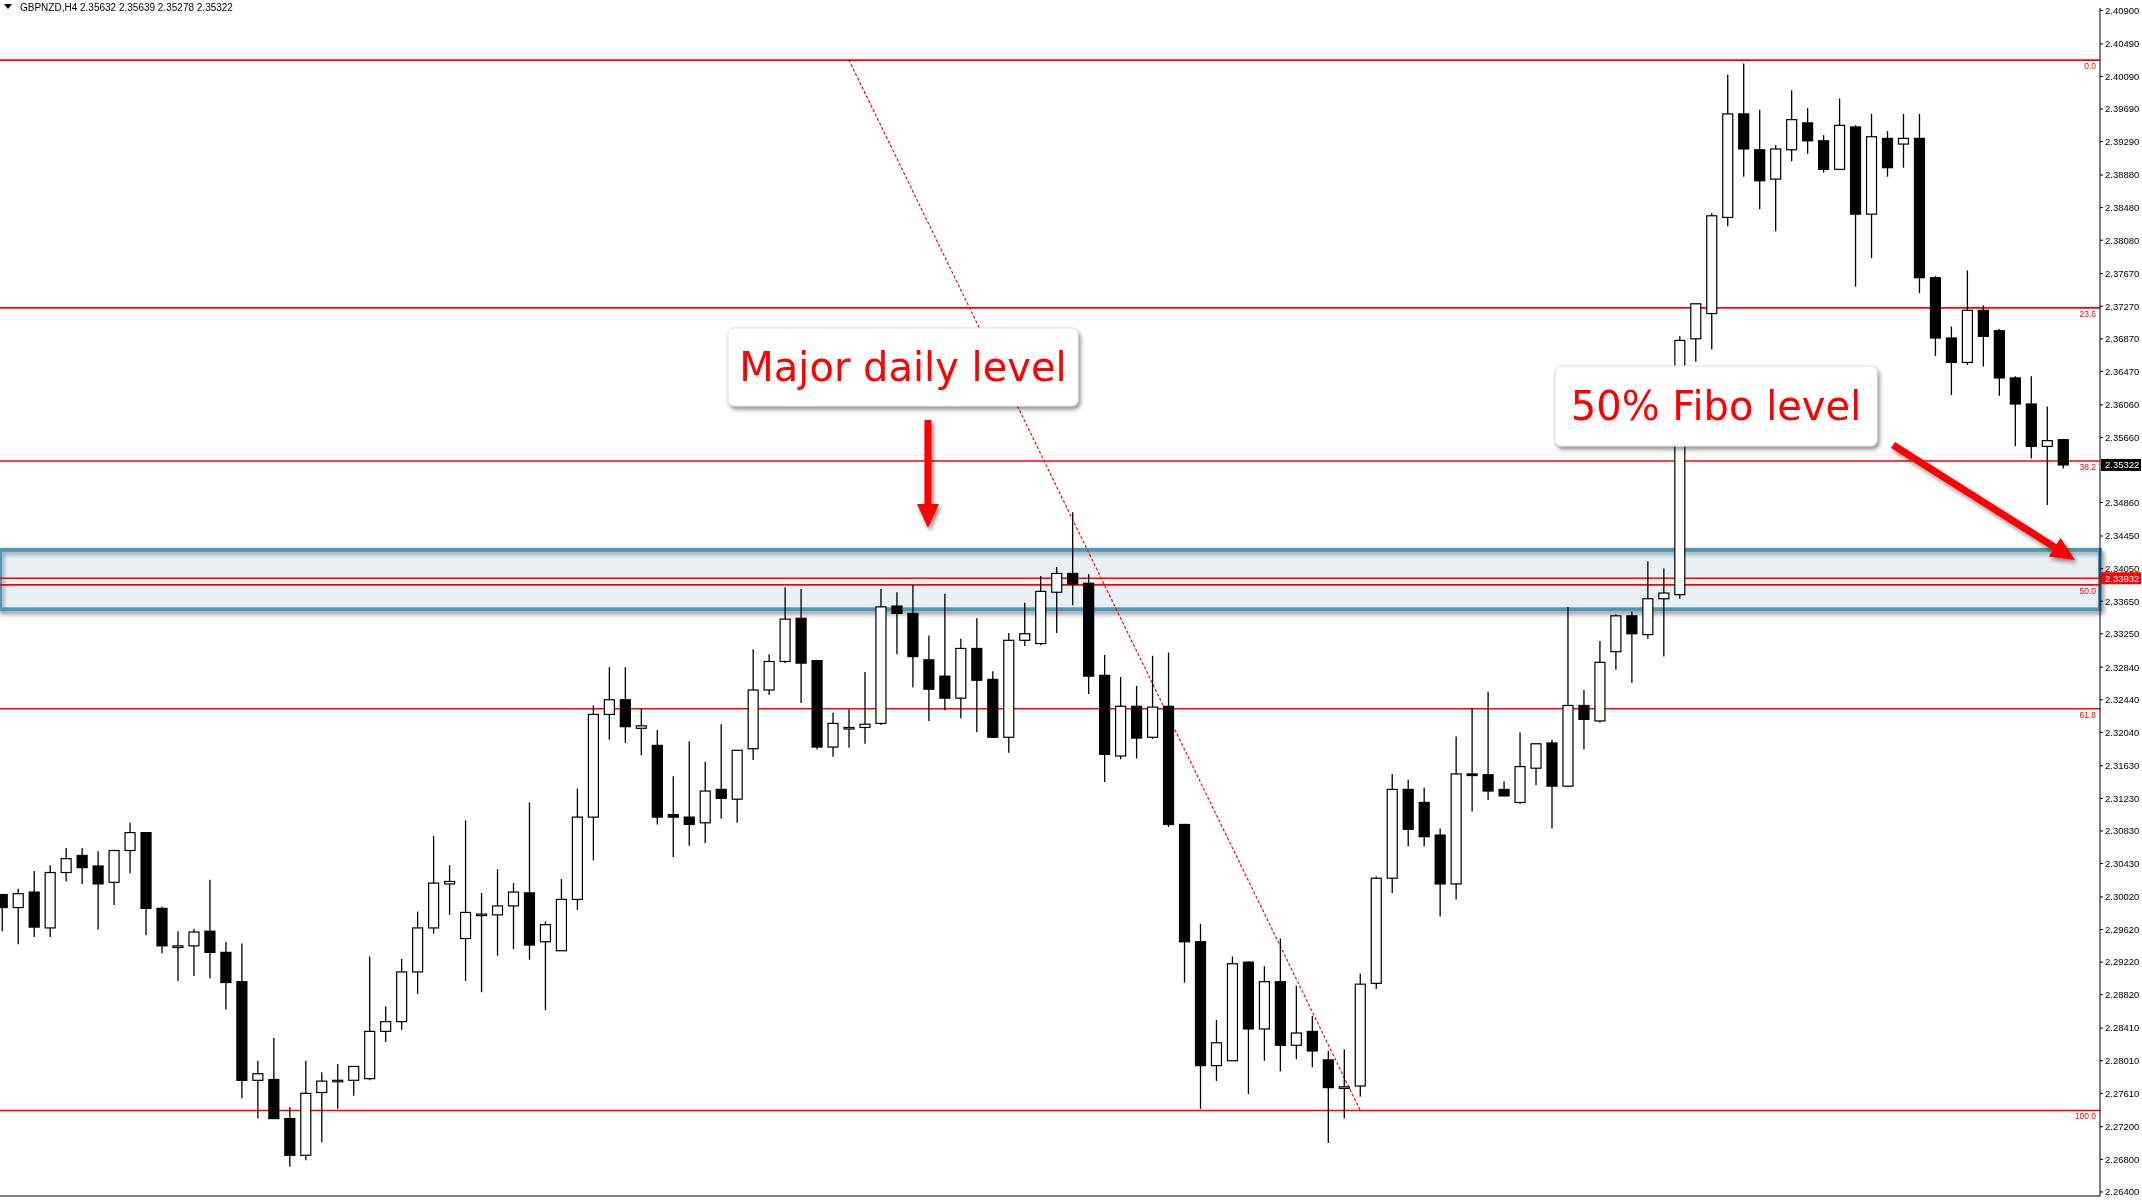 This screenshot has height=1202, width=2142. I want to click on y-tick-label: 2.32040, so click(2122, 732).